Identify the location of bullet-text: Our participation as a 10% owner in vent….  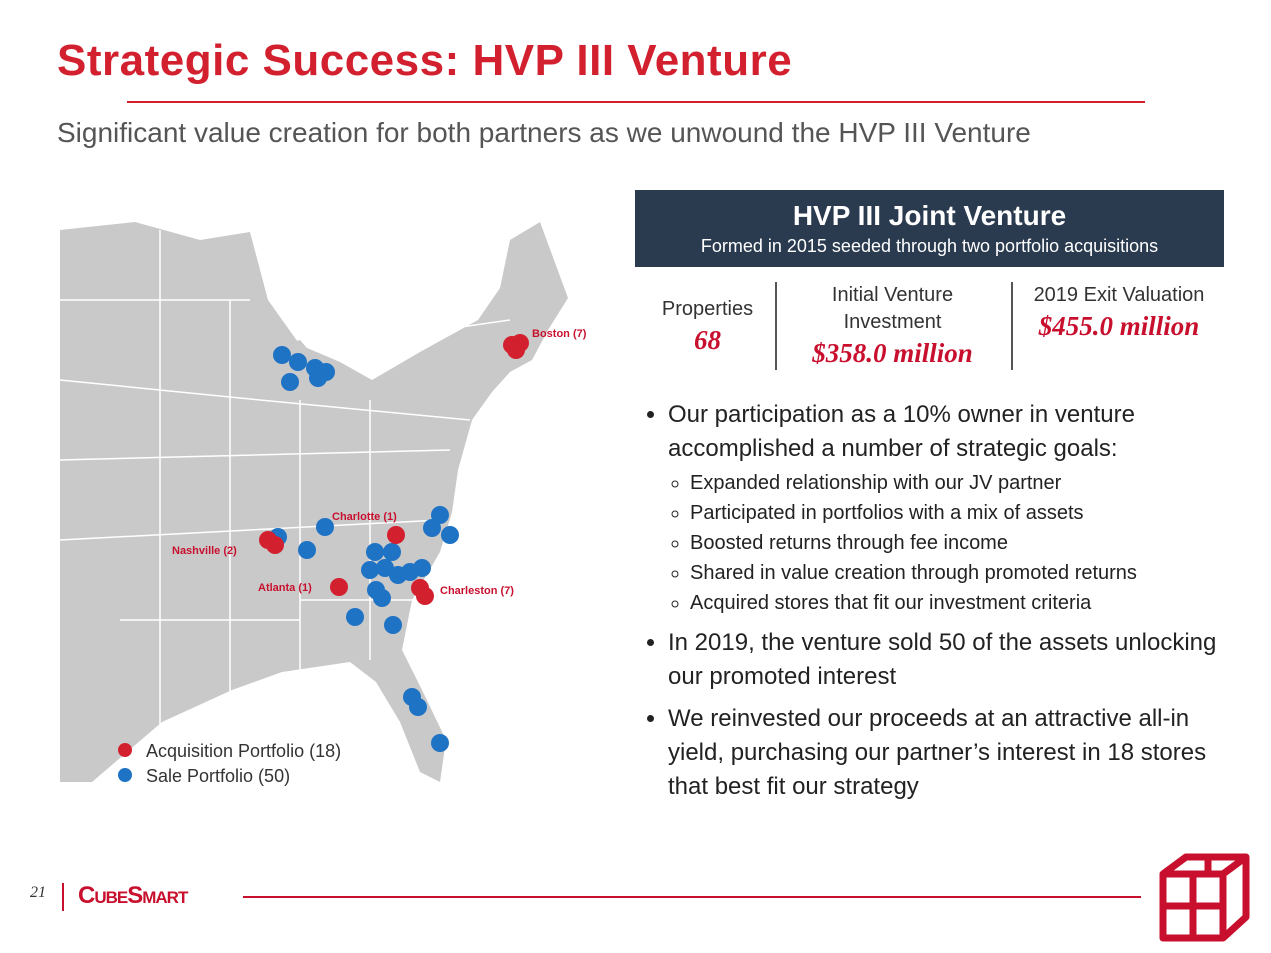
(901, 431).